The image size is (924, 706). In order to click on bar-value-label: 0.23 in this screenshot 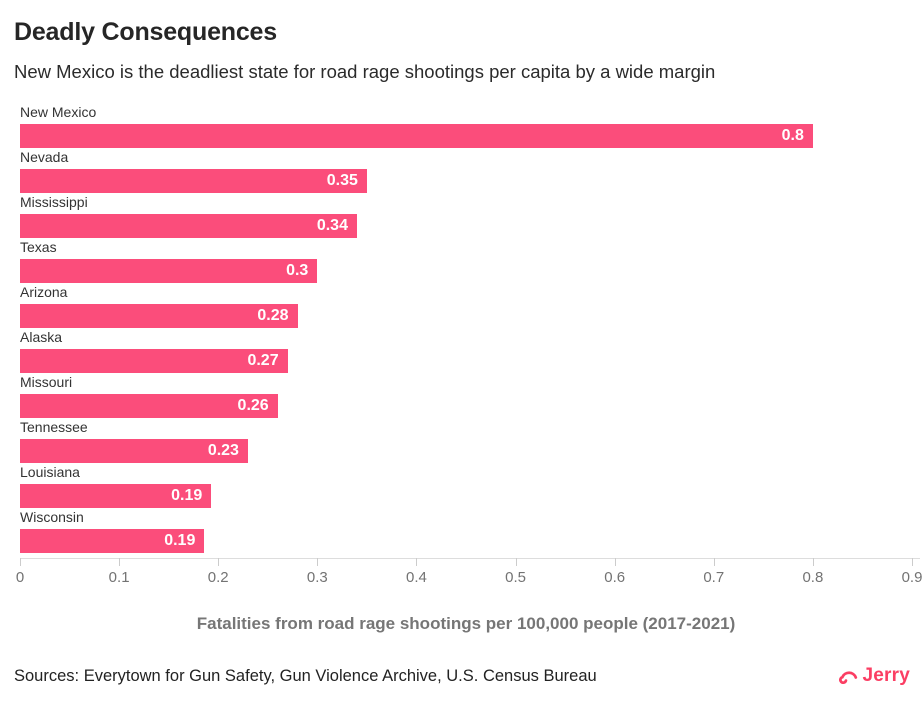, I will do `click(223, 450)`.